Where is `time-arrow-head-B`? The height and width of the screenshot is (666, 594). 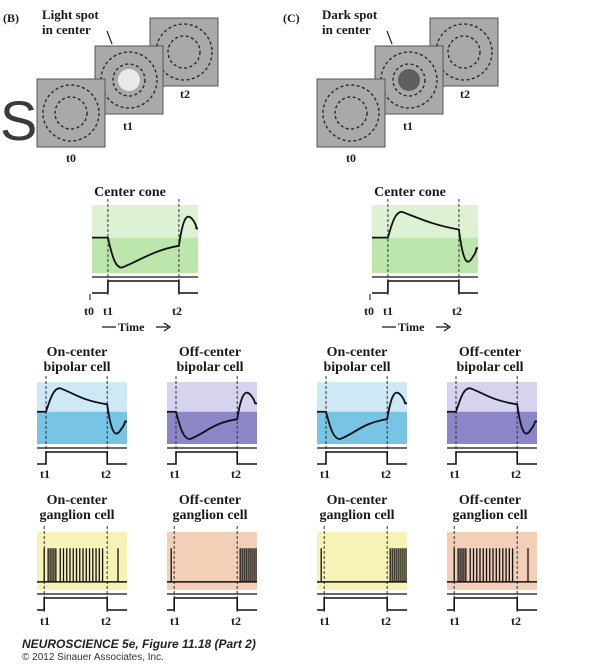 time-arrow-head-B is located at coordinates (164, 327).